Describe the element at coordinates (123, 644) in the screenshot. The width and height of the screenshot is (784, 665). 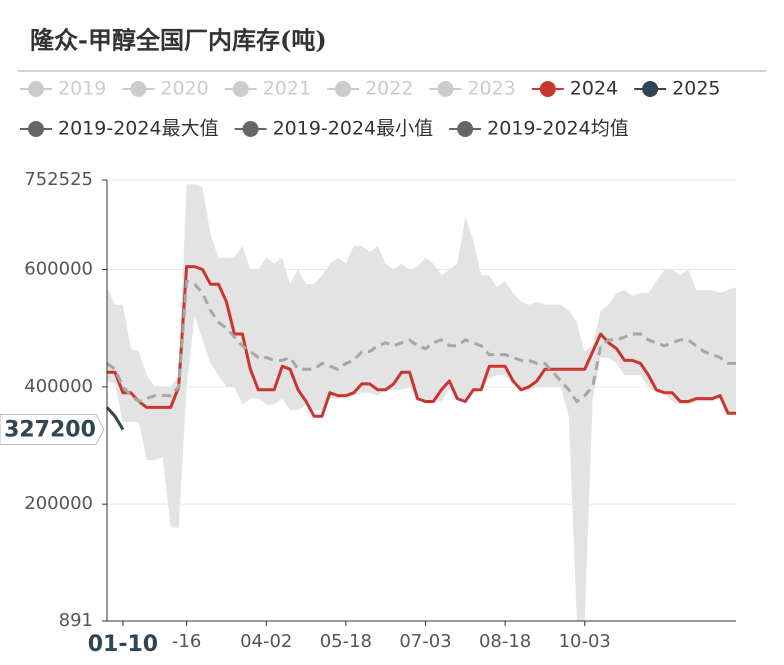
I see `pointer-x-label: 01-10` at that location.